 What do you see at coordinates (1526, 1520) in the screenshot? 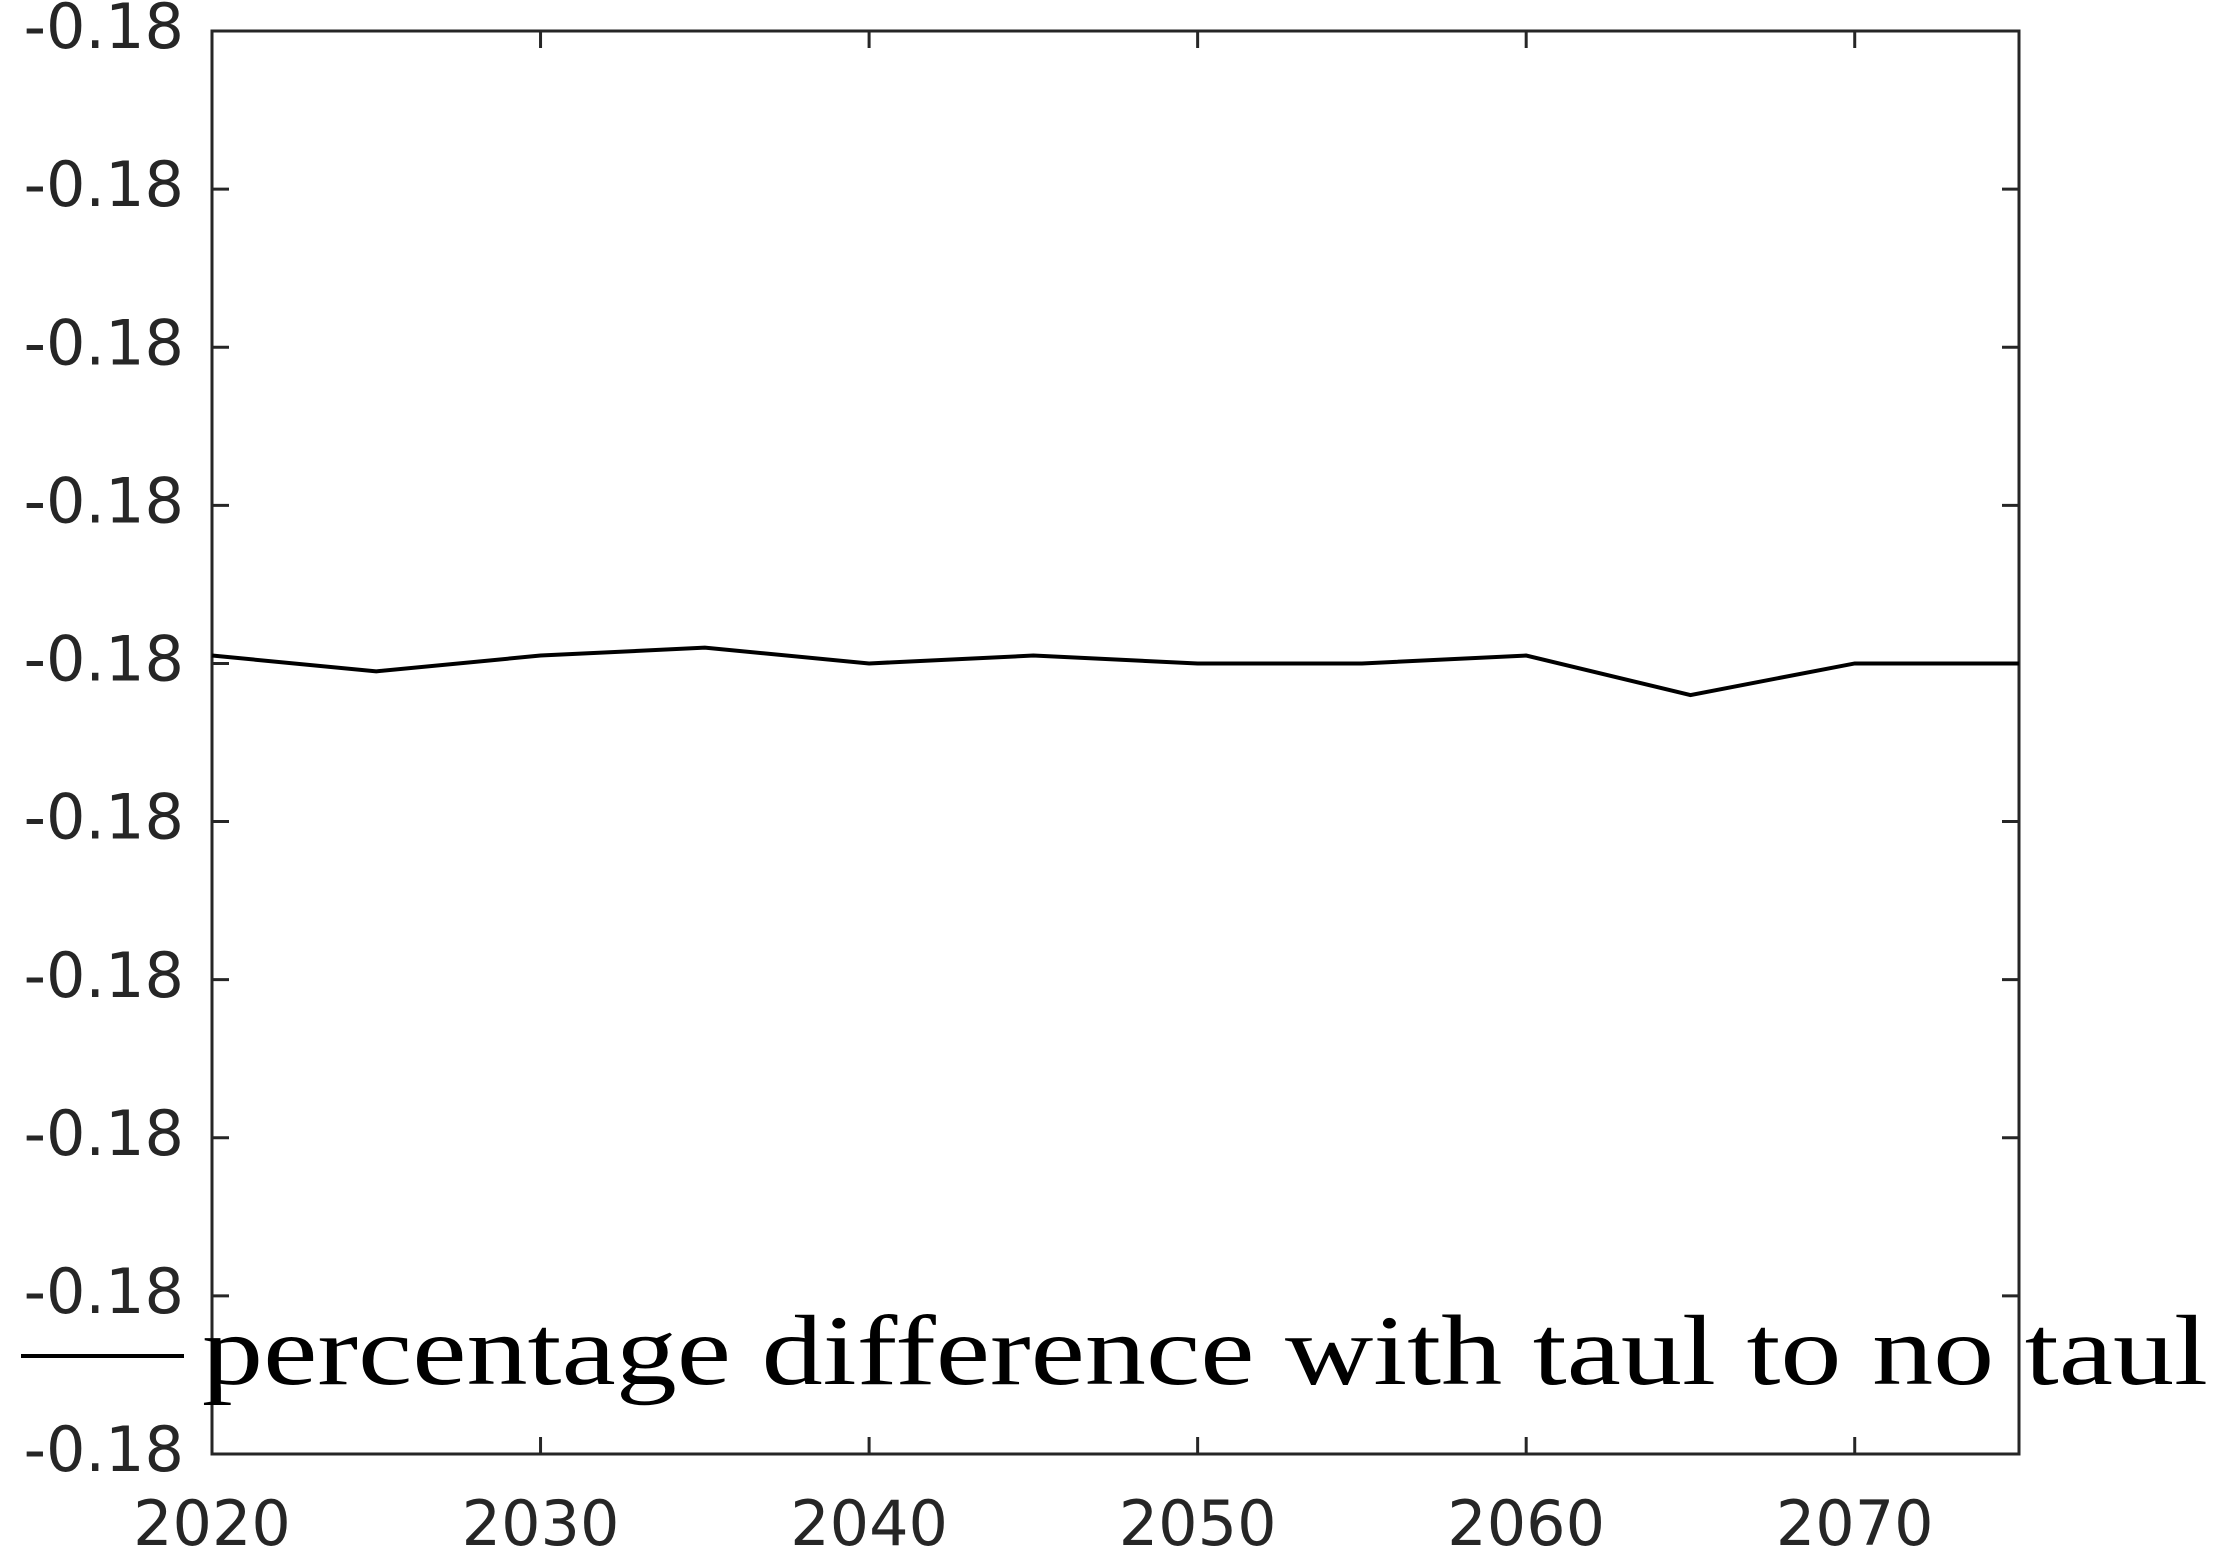
I see `x-tick-label: 2060` at bounding box center [1526, 1520].